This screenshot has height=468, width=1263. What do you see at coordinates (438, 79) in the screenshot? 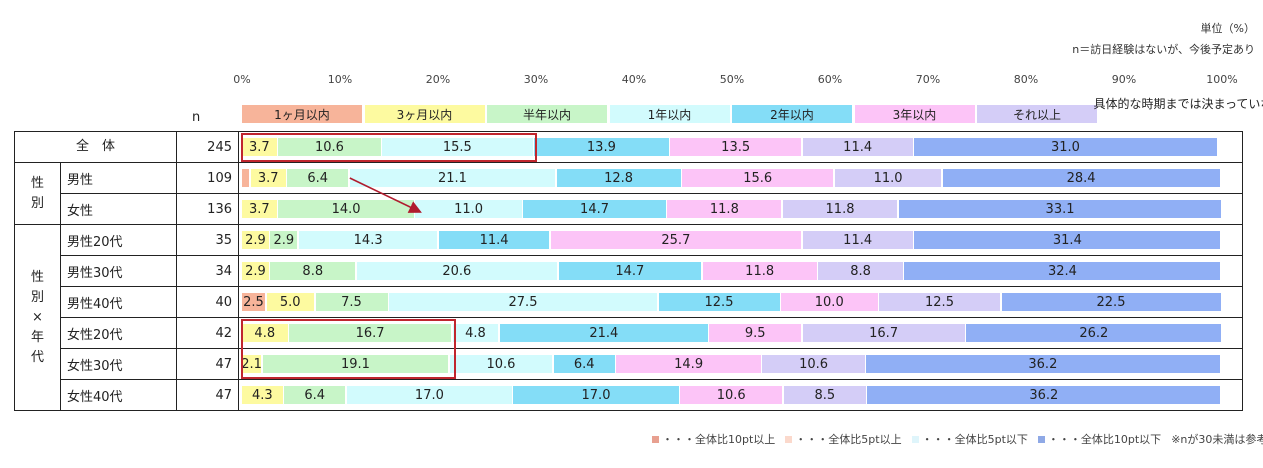
I see `x-tick-label: 20%` at bounding box center [438, 79].